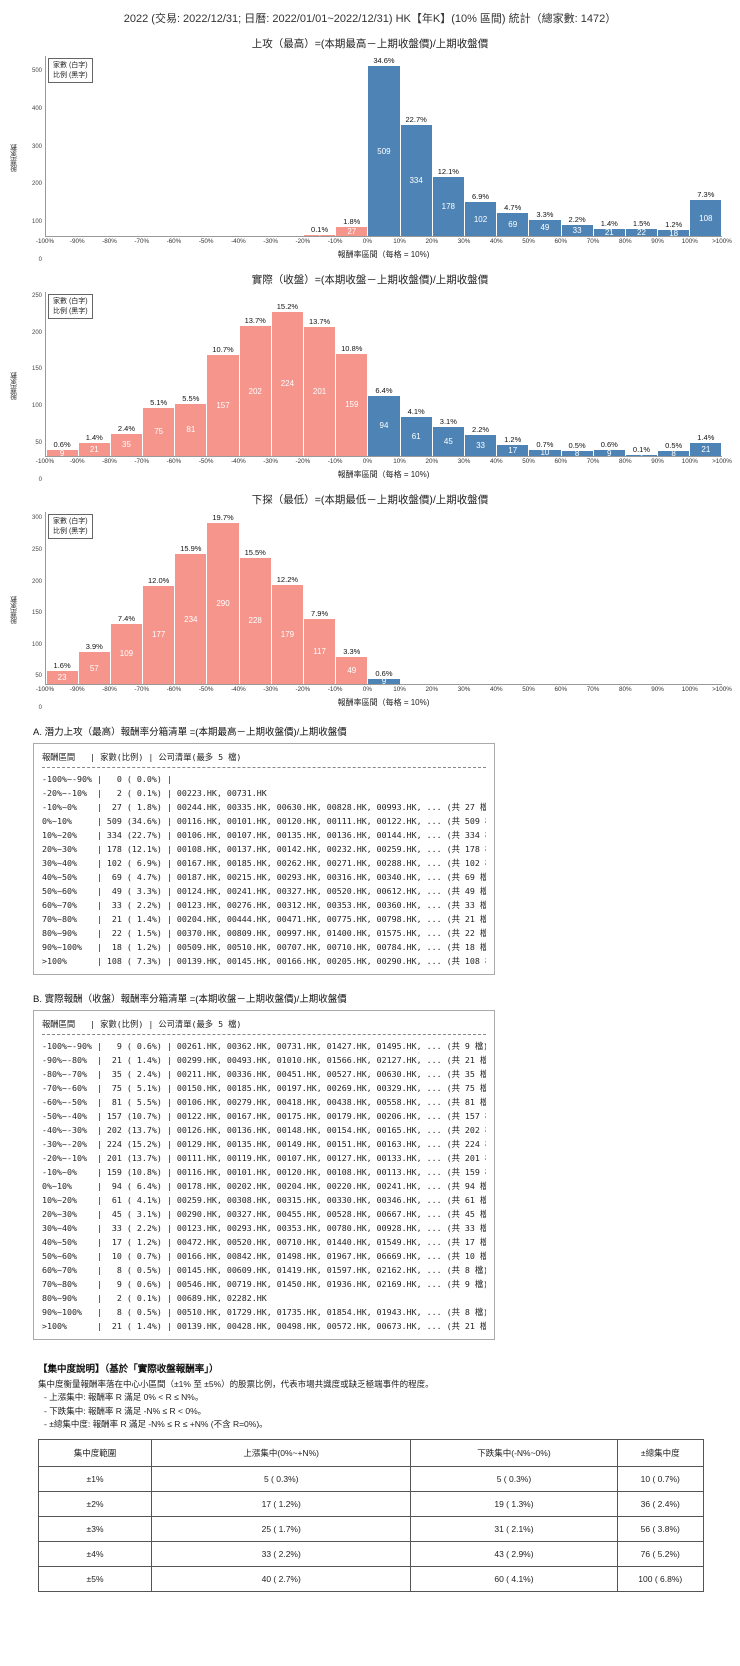 The height and width of the screenshot is (1666, 740). Describe the element at coordinates (674, 233) in the screenshot. I see `histogram-bar: 18` at that location.